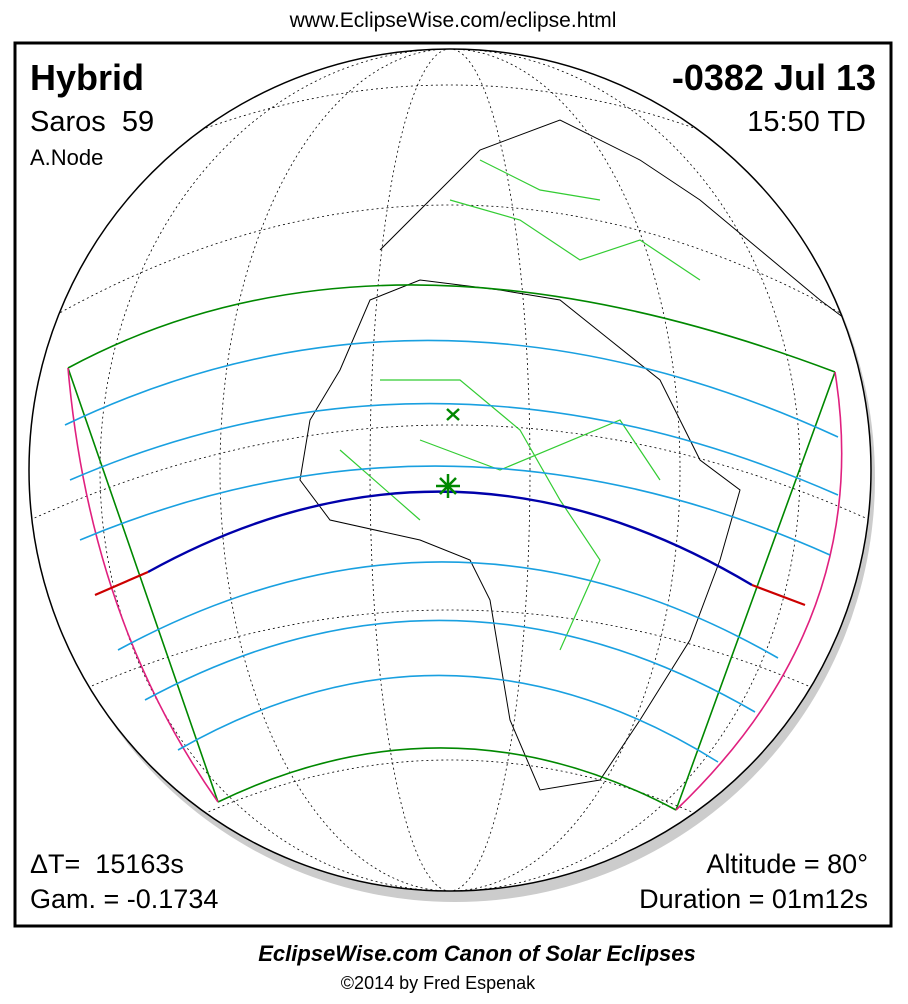  What do you see at coordinates (477, 953) in the screenshot?
I see `footer-title: EclipseWise.com Canon of Solar Eclipses` at bounding box center [477, 953].